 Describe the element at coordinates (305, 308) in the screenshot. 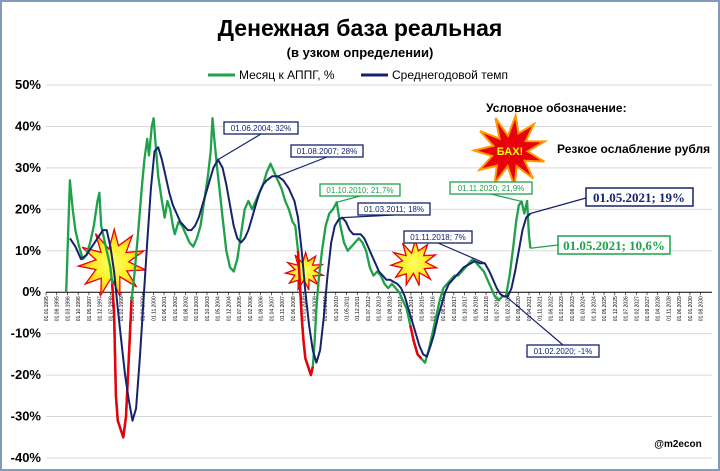

I see `x-tick-label: 01.01.2009` at that location.